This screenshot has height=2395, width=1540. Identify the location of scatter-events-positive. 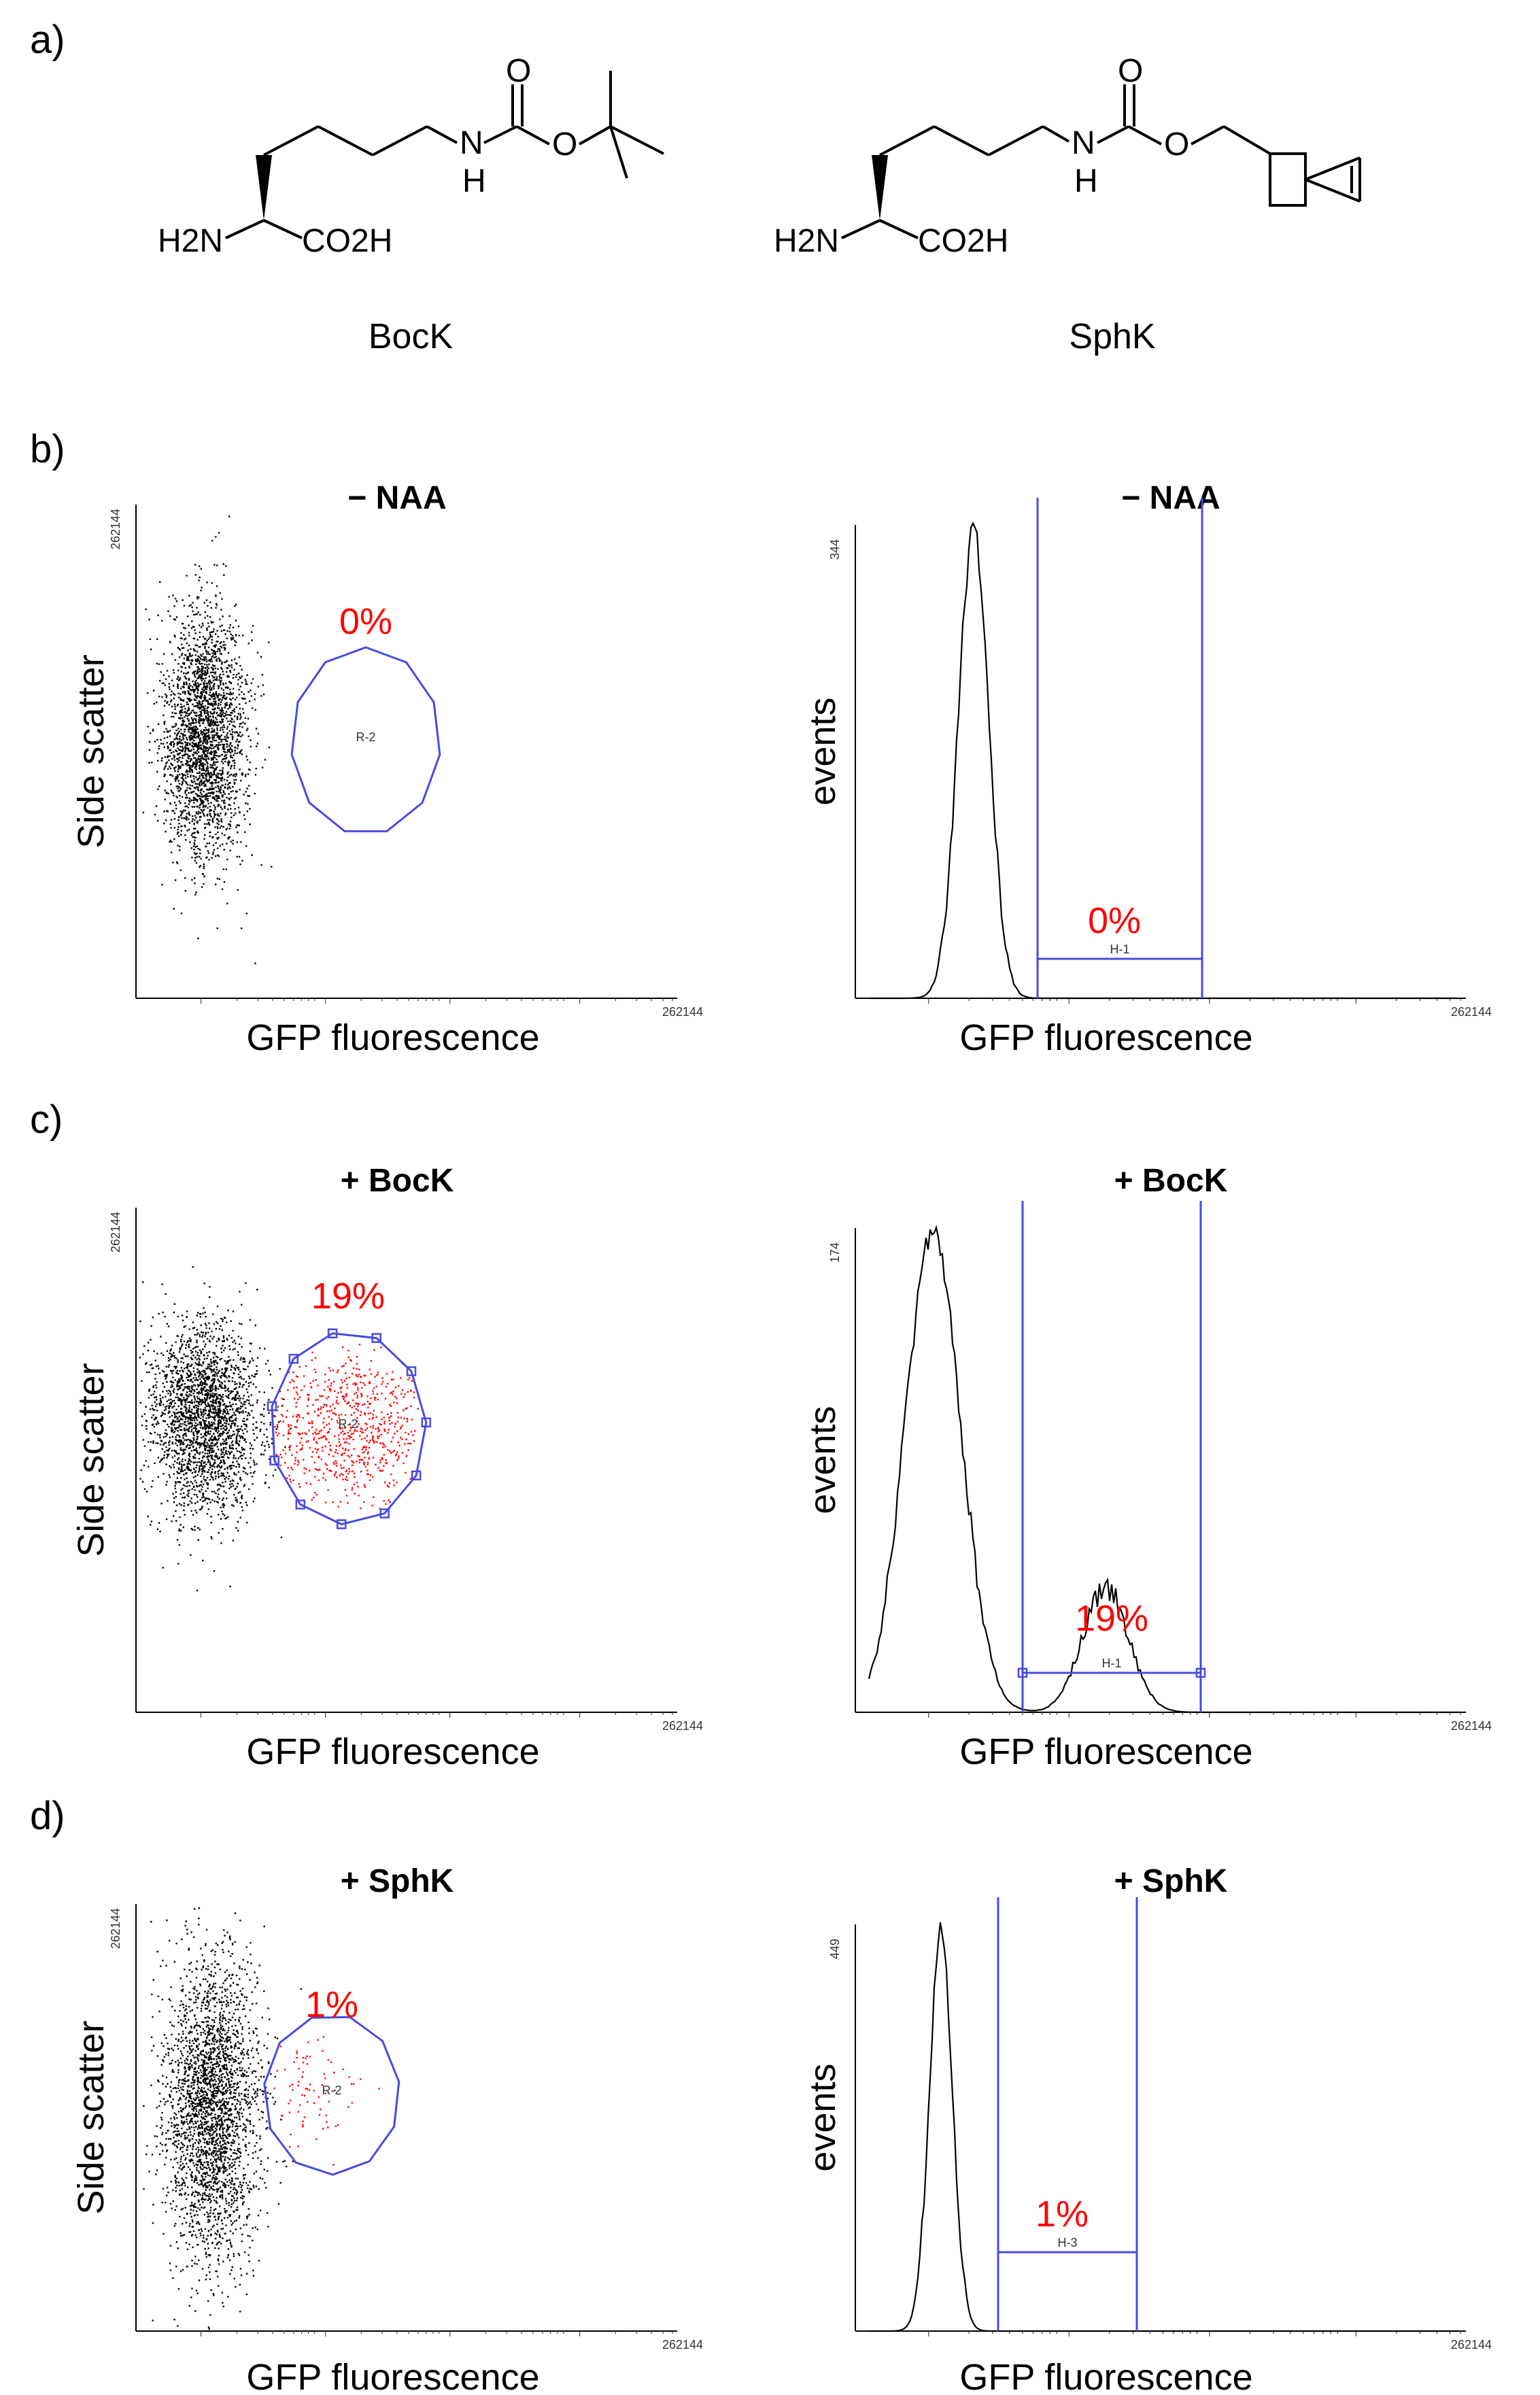
(349, 1427).